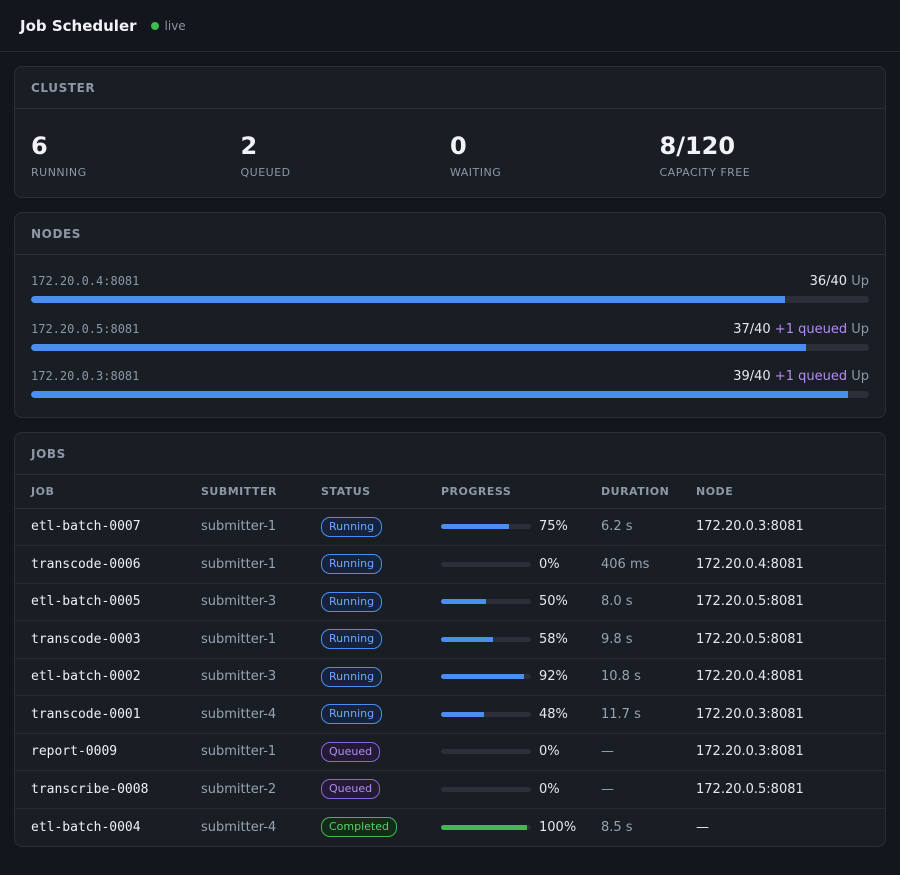 Image resolution: width=900 pixels, height=875 pixels. What do you see at coordinates (239, 827) in the screenshot?
I see `job-submitter: submitter-4` at bounding box center [239, 827].